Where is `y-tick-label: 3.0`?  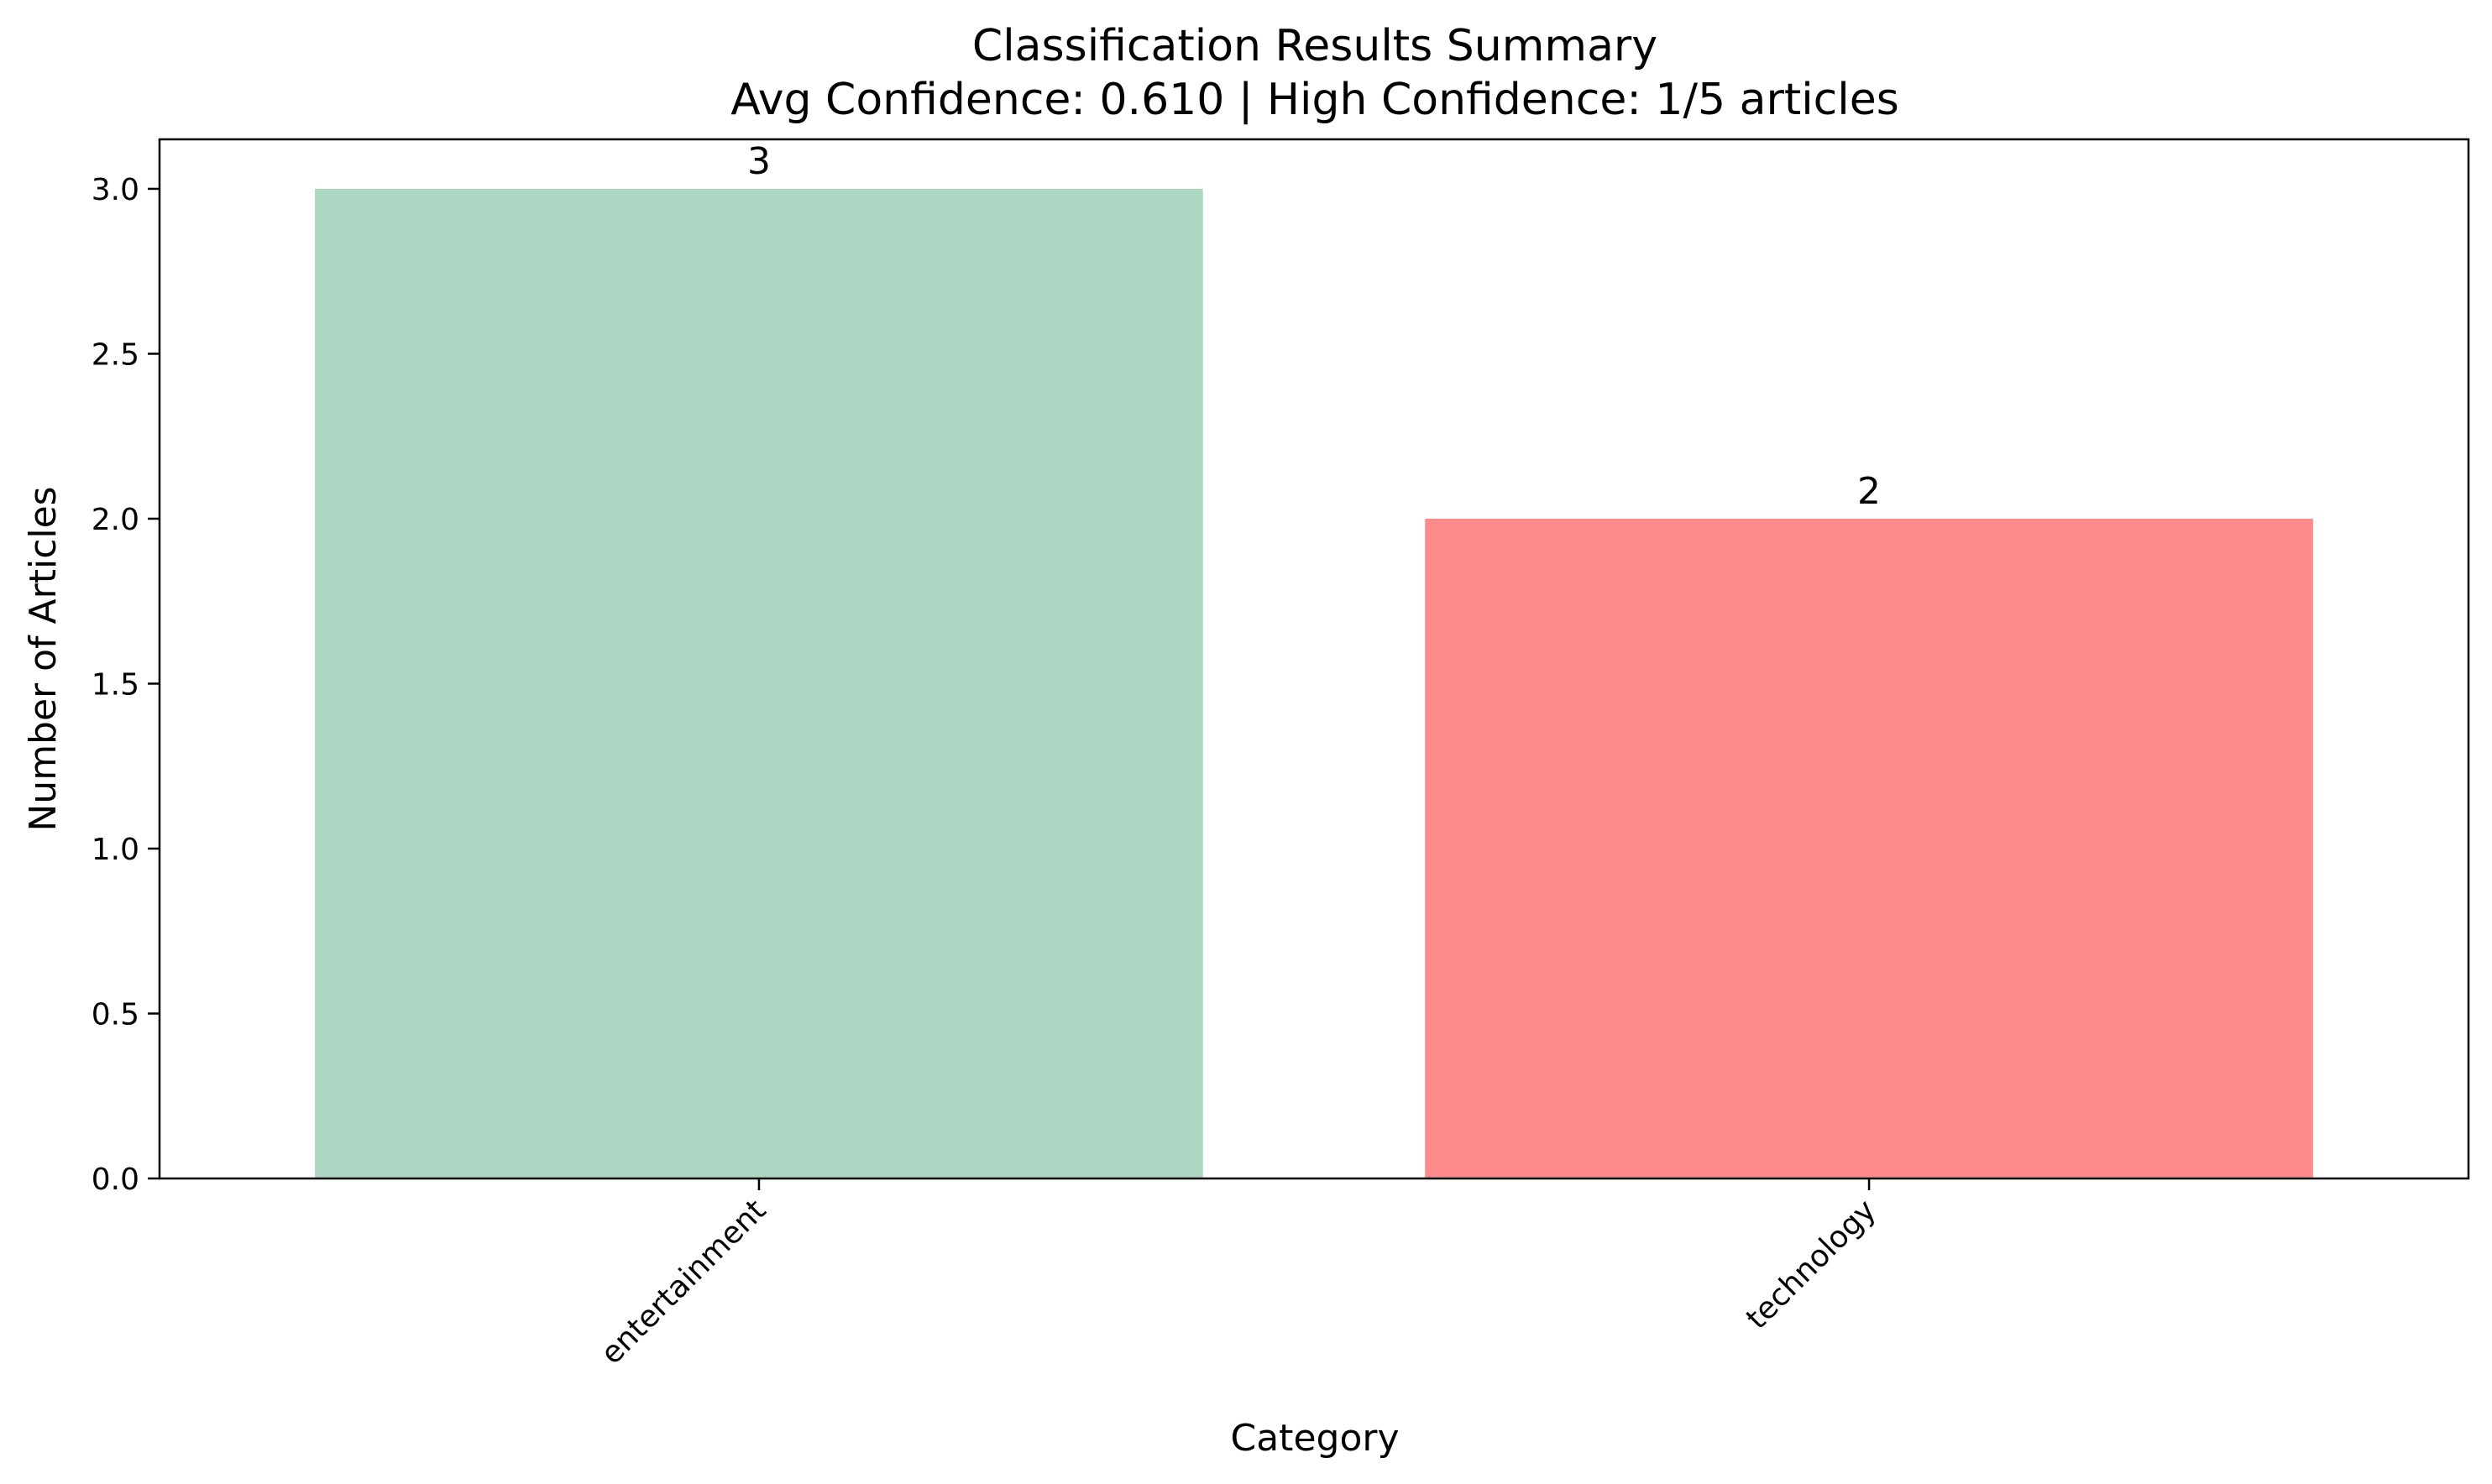 y-tick-label: 3.0 is located at coordinates (115, 190).